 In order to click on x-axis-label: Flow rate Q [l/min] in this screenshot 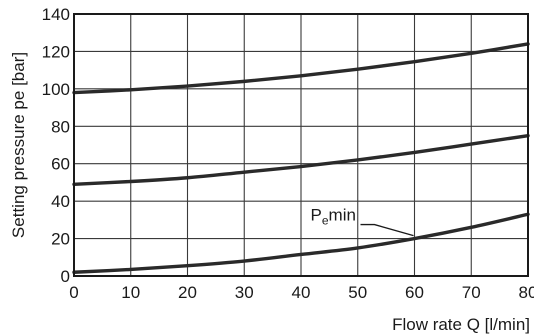, I will do `click(461, 324)`.